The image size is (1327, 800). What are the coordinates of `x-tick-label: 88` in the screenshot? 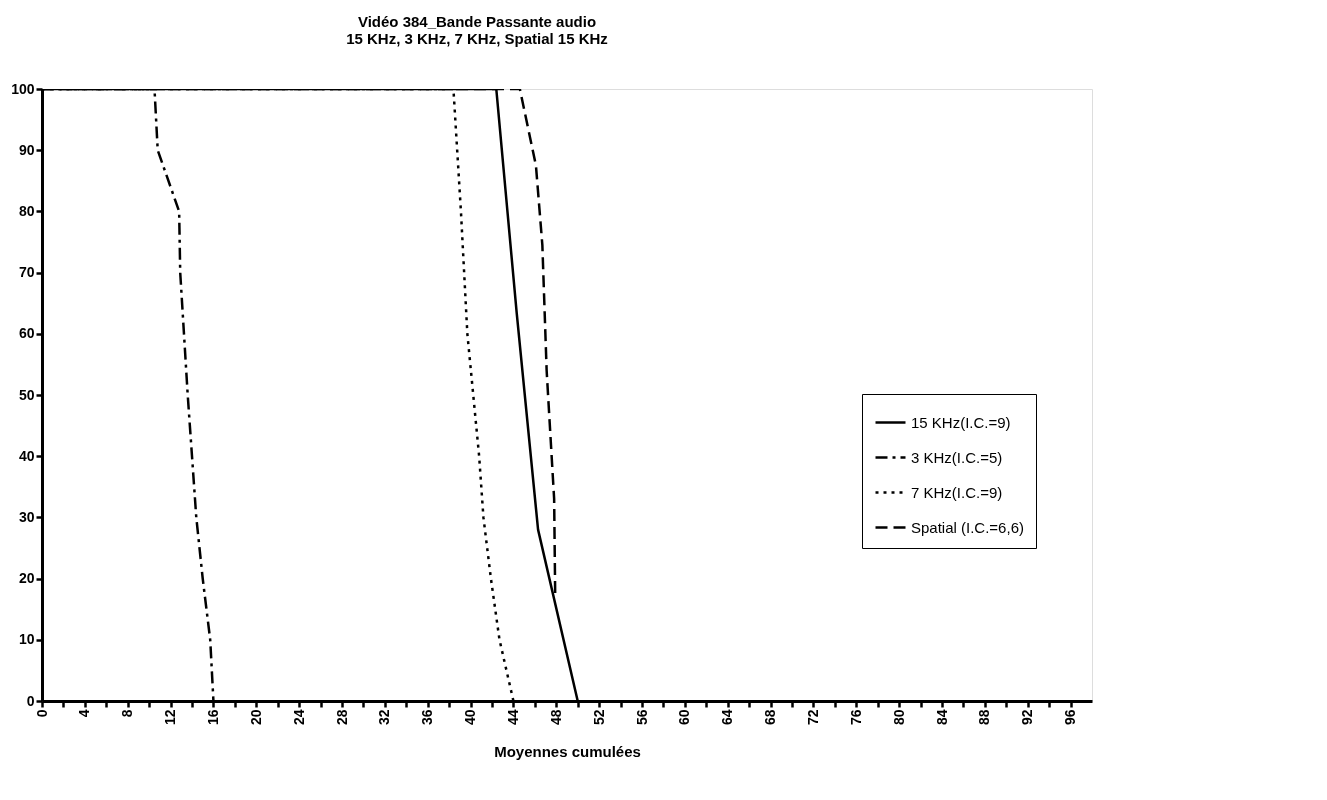 It's located at (984, 717).